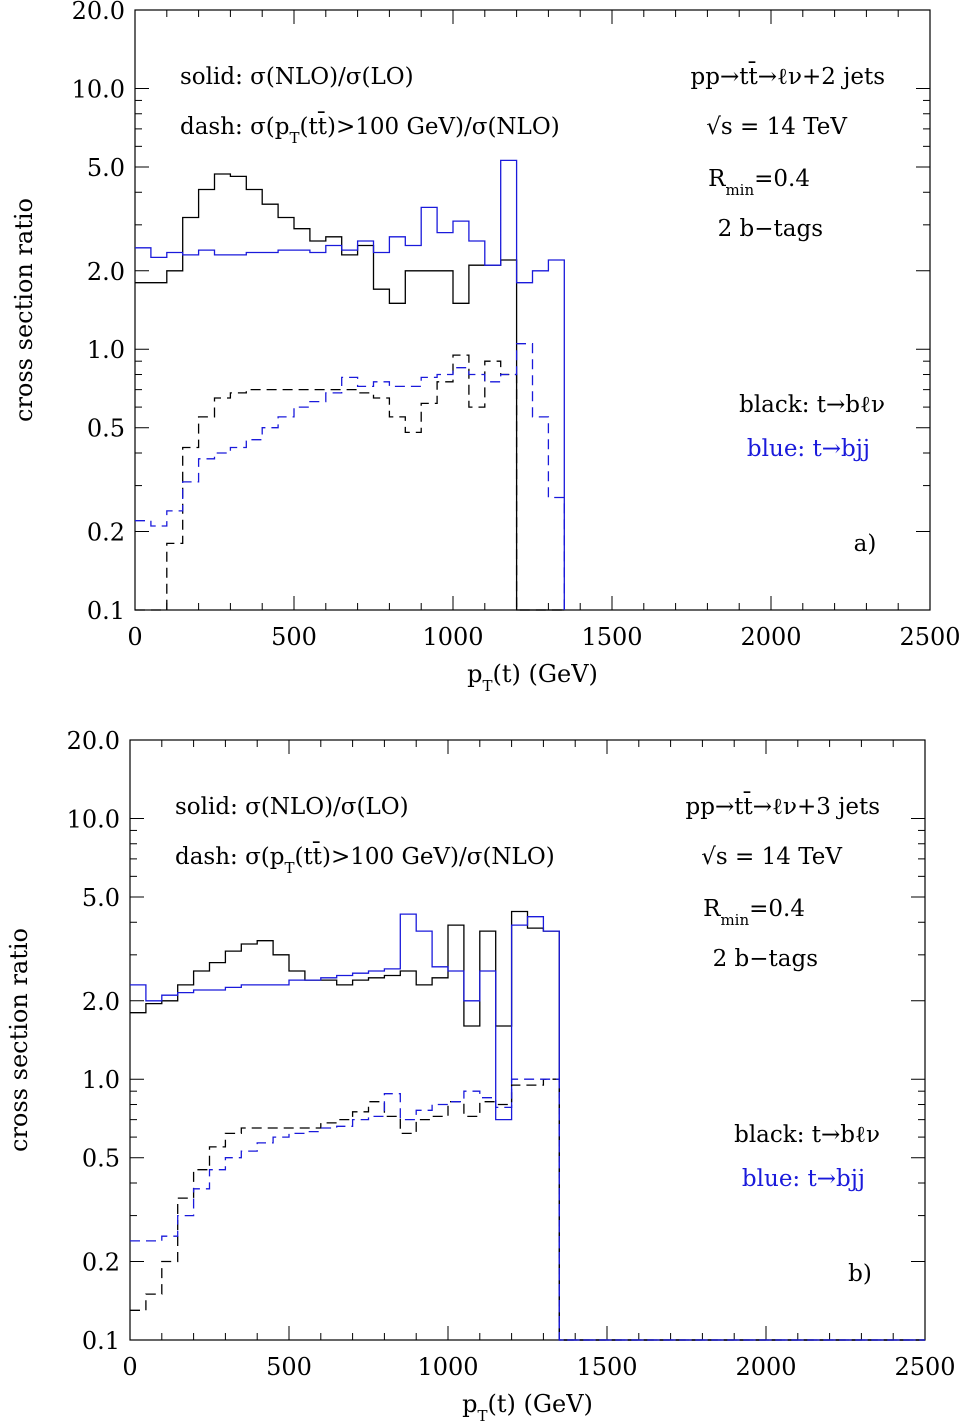 This screenshot has height=1426, width=969. What do you see at coordinates (783, 806) in the screenshot?
I see `annotation-process: pp→tt̄→ℓν+3 jets` at bounding box center [783, 806].